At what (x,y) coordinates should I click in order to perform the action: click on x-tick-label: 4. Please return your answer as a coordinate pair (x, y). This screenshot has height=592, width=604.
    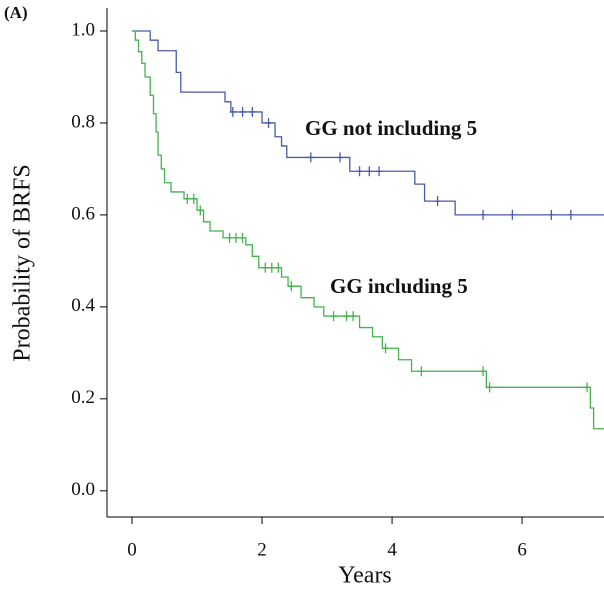
    Looking at the image, I should click on (392, 549).